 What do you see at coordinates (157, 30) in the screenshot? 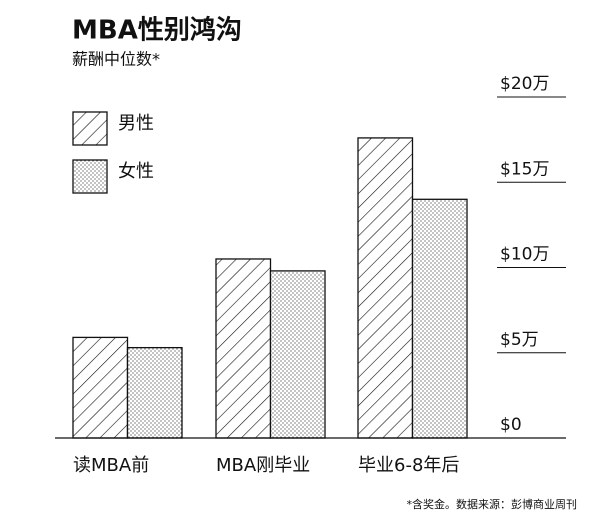
I see `chart-title: MBA性别鸿沟` at bounding box center [157, 30].